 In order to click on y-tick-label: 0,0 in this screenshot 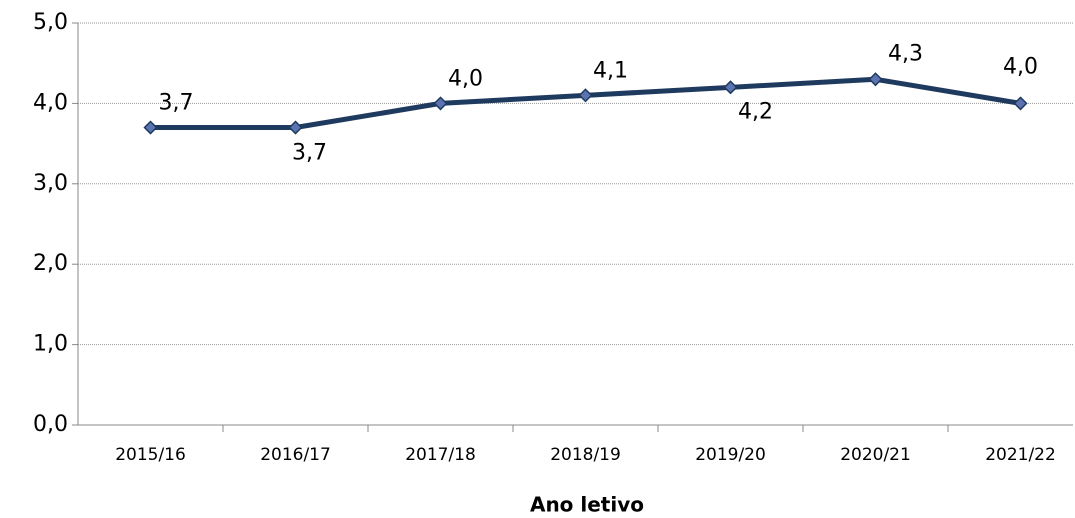, I will do `click(50, 424)`.